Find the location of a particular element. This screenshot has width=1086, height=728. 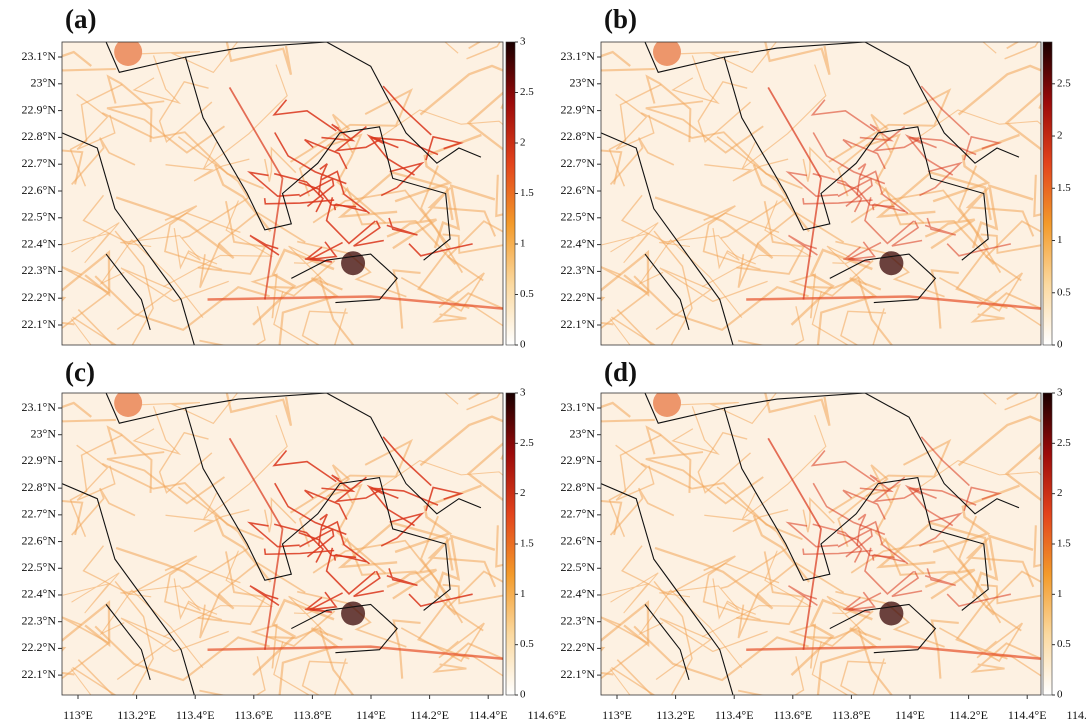

lat-tick-label: 22.9°N is located at coordinates (578, 109).